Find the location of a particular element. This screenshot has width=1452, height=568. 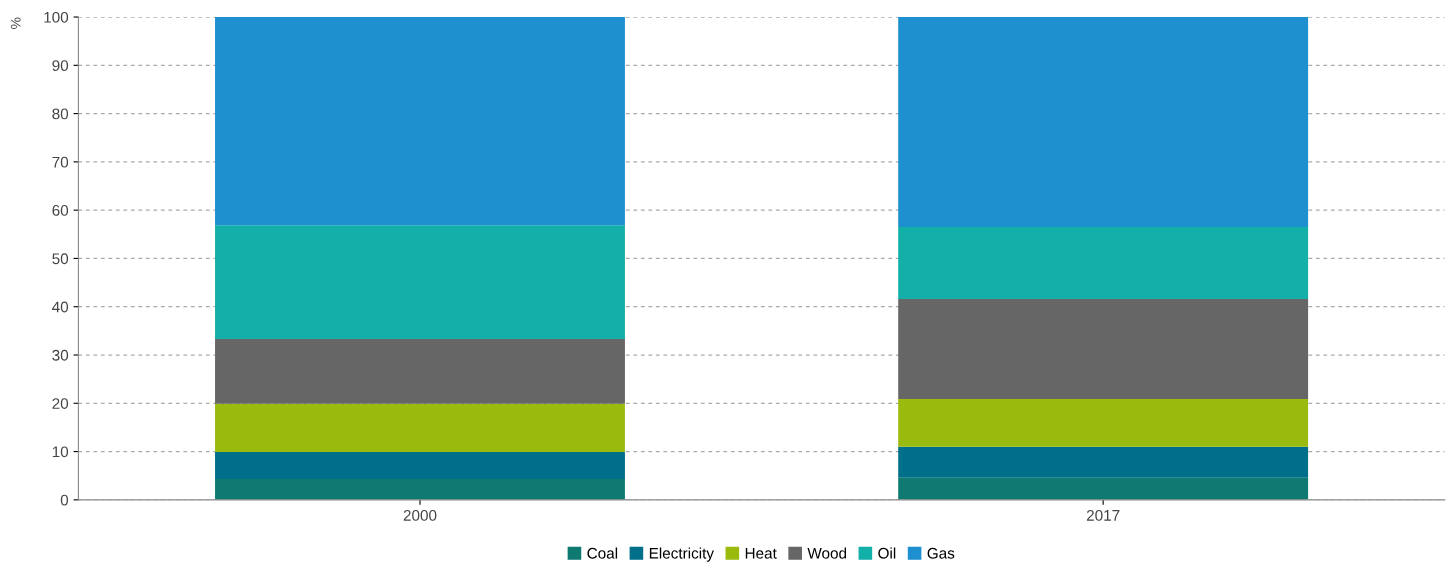

y-tick-label: 60 is located at coordinates (60, 210).